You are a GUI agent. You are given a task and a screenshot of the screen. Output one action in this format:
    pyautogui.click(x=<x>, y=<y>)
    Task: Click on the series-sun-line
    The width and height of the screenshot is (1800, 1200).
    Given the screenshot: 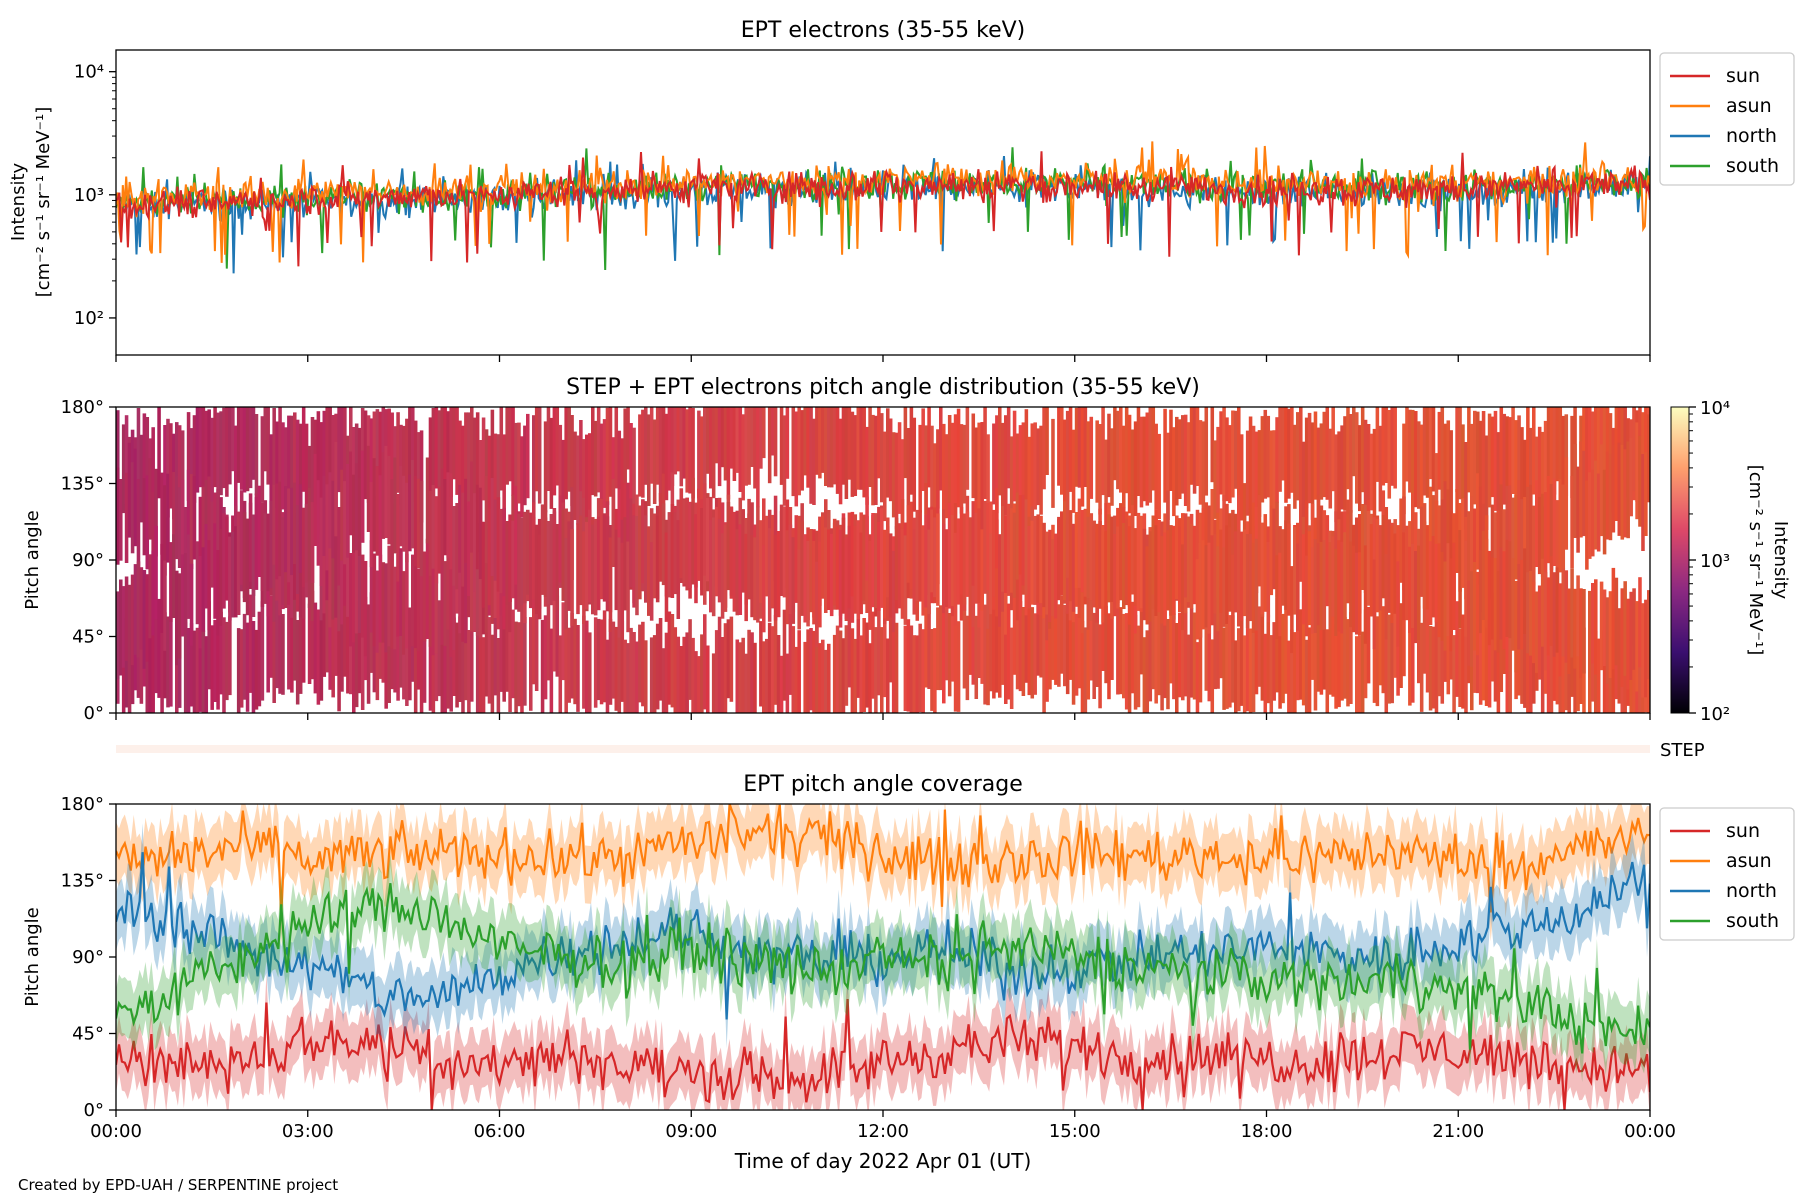 What is the action you would take?
    pyautogui.click(x=883, y=1054)
    